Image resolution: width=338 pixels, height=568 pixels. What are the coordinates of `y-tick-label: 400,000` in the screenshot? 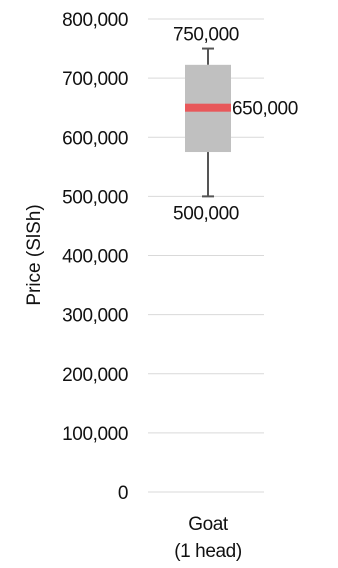 It's located at (95, 257).